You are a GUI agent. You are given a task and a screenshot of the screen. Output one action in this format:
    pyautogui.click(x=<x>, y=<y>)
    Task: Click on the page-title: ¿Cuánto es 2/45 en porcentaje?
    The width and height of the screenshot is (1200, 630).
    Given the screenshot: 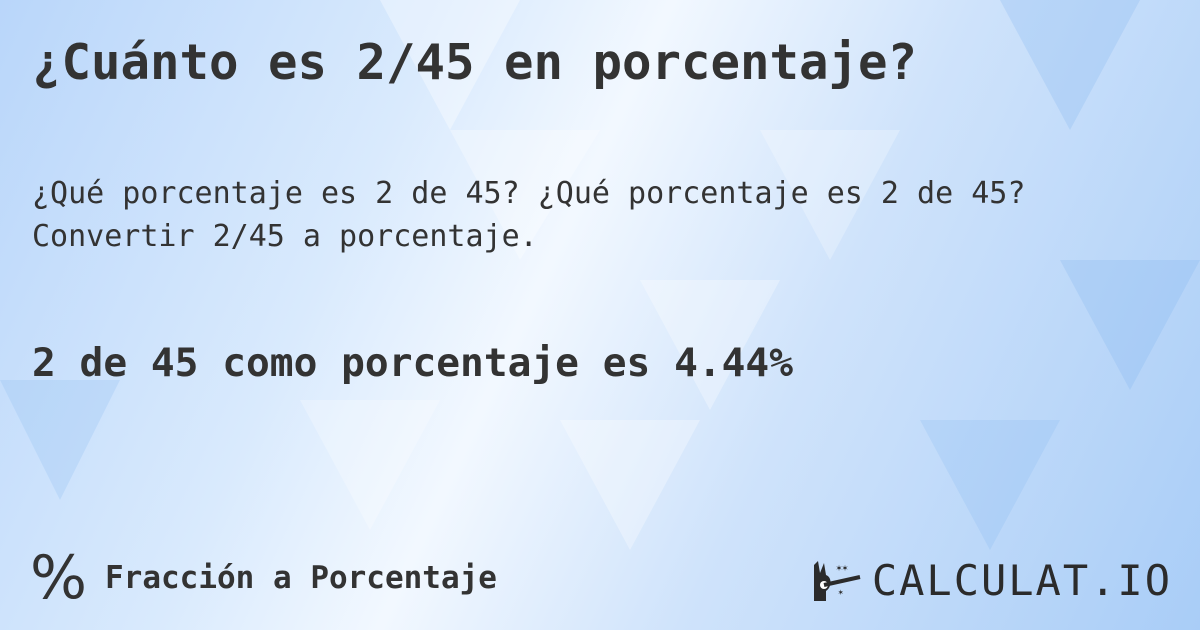 What is the action you would take?
    pyautogui.click(x=475, y=62)
    